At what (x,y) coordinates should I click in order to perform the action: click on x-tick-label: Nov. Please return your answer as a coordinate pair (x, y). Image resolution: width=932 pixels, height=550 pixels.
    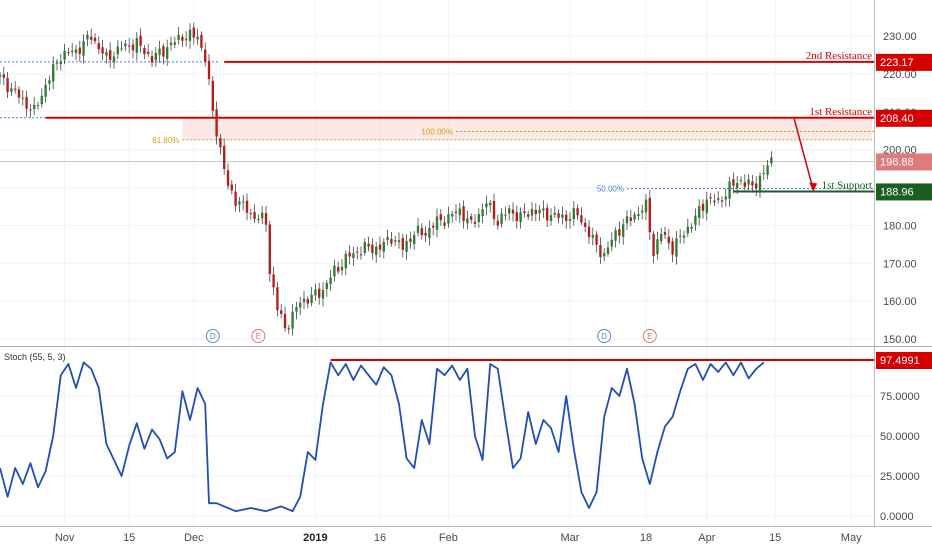
    Looking at the image, I should click on (65, 538).